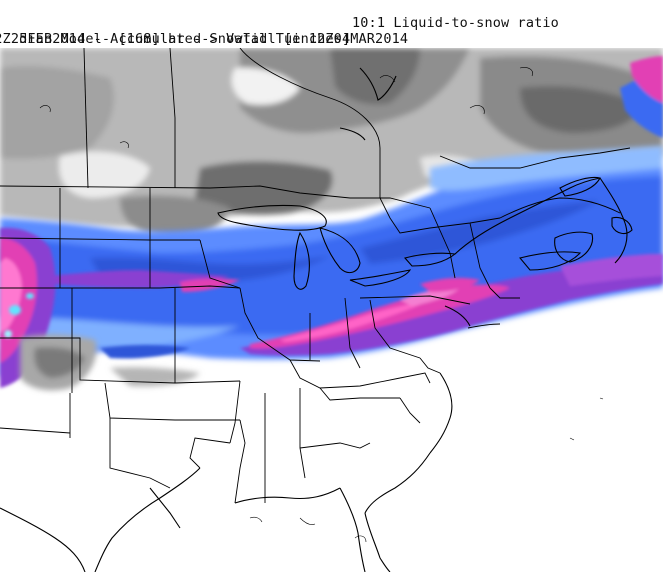  Describe the element at coordinates (19, 315) in the screenshot. I see `snow-band-extreme` at that location.